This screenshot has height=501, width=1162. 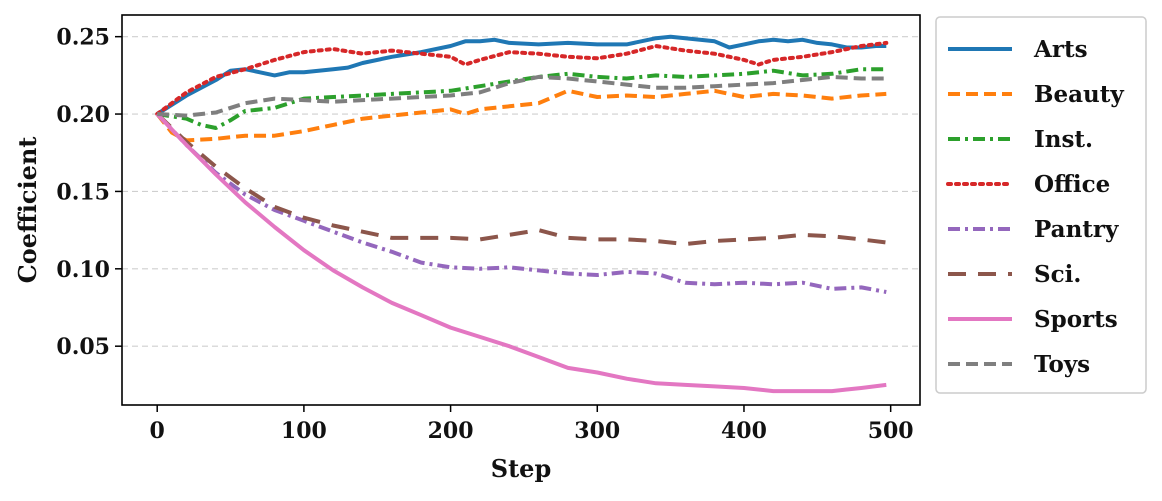 I want to click on x-tick-label: 300, so click(x=597, y=431).